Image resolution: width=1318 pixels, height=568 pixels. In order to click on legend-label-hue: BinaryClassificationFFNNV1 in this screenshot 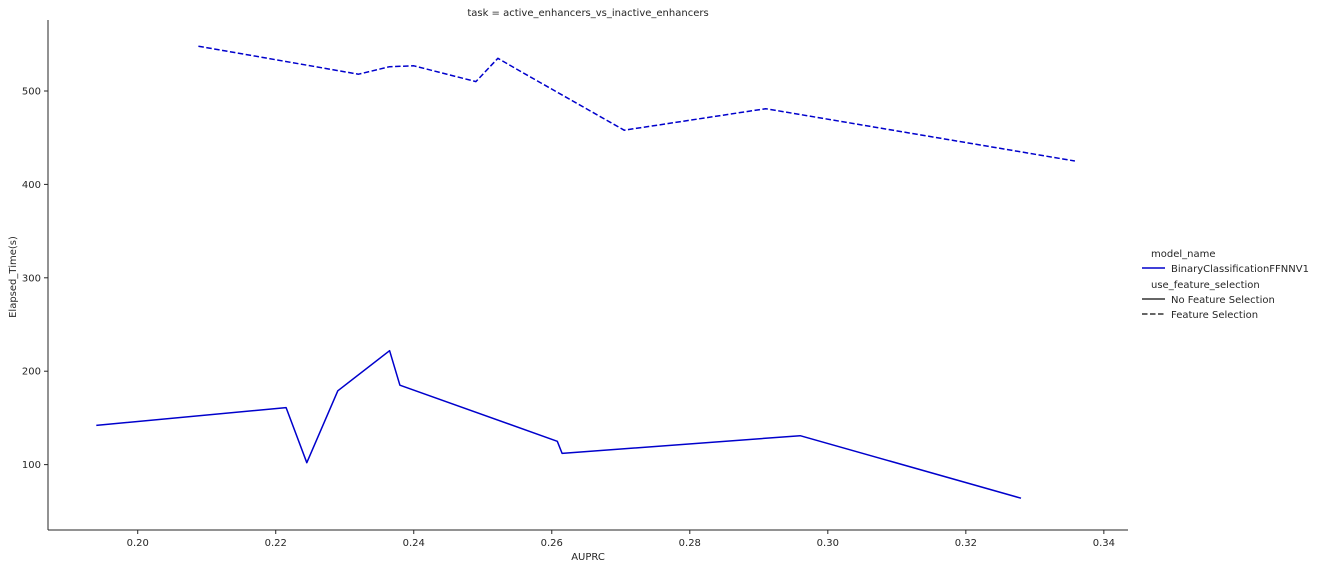, I will do `click(1240, 269)`.